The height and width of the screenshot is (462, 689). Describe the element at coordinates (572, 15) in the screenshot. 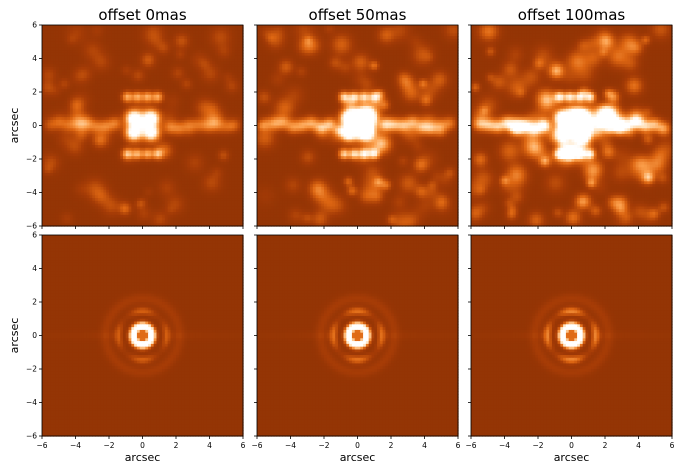

I see `panel-title: offset 100mas` at that location.